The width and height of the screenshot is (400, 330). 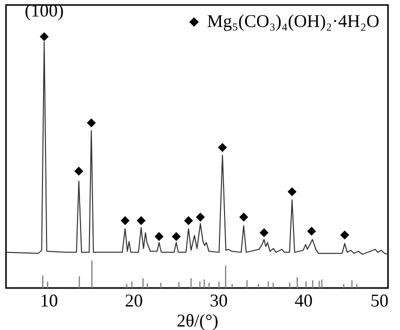 I want to click on legend-label: Mg₅(CO₃)₄(OH)₂·4H₂O, so click(x=293, y=21).